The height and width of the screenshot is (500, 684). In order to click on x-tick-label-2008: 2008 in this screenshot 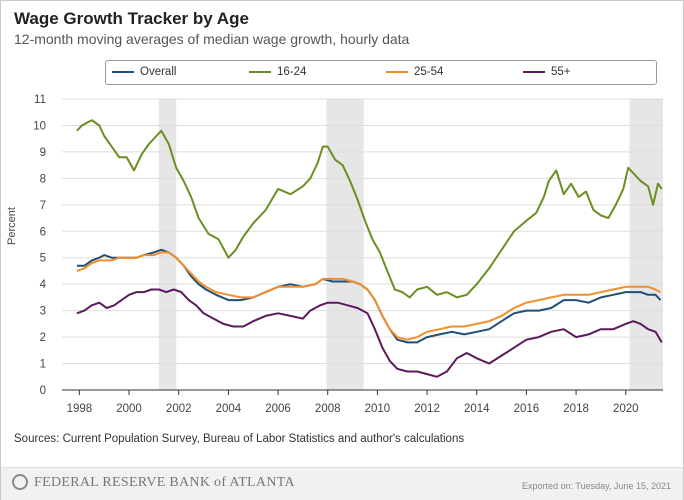, I will do `click(328, 409)`.